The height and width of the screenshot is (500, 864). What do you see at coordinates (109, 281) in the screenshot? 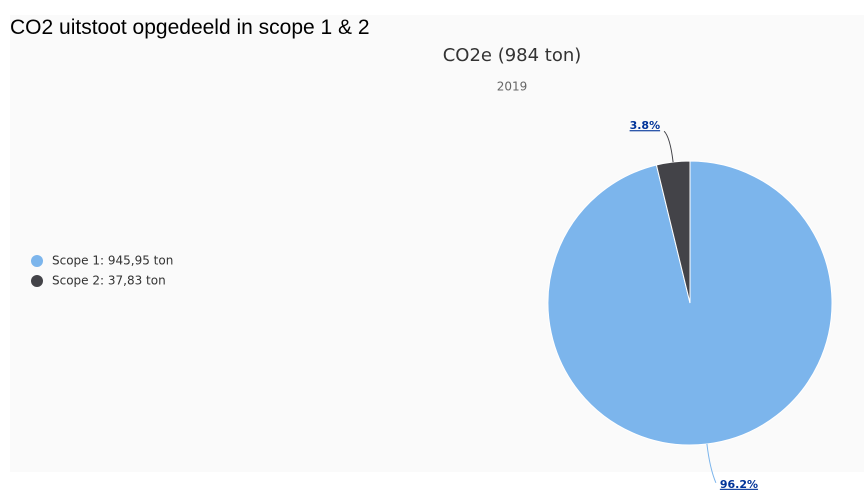
I see `legend-label: Scope 2: 37,83 ton` at bounding box center [109, 281].